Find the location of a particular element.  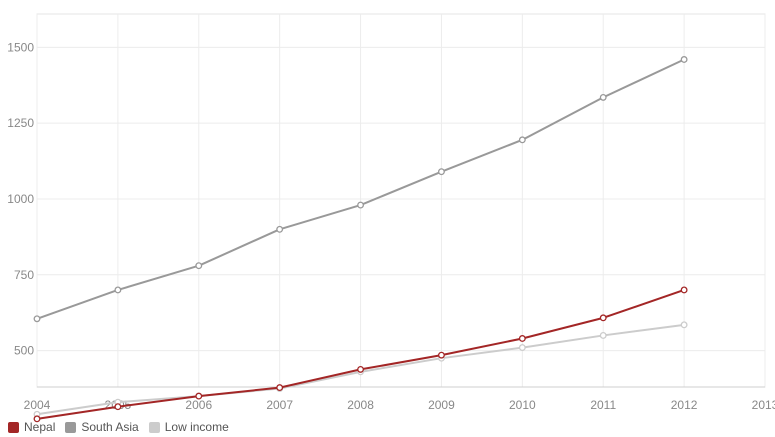

legend-swatch-south-asia is located at coordinates (71, 427).